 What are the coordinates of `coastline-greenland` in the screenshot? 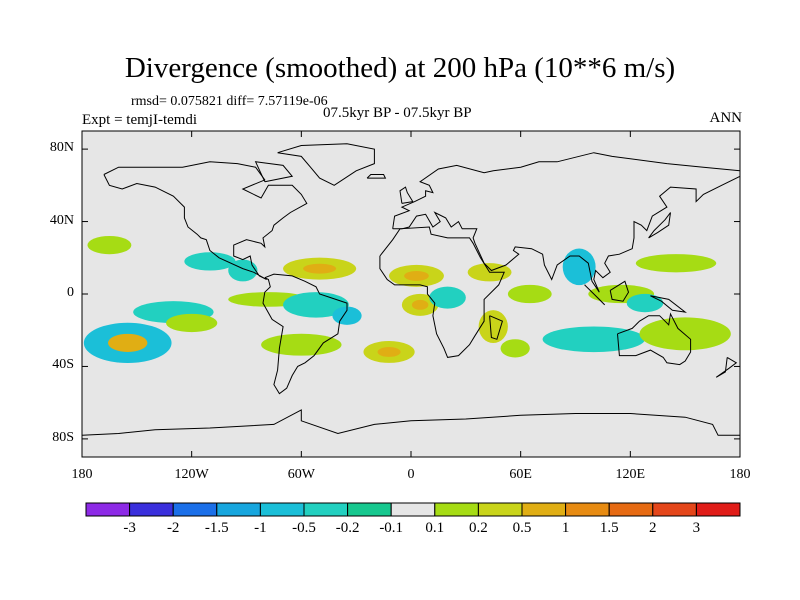 It's located at (326, 164).